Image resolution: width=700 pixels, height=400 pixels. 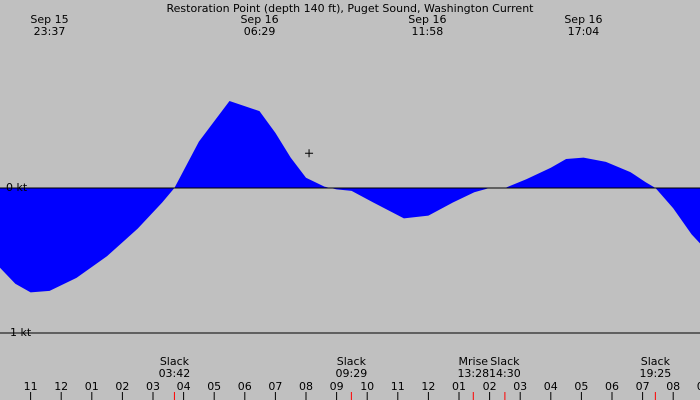 What do you see at coordinates (656, 373) in the screenshot?
I see `event-time-label: 19:25` at bounding box center [656, 373].